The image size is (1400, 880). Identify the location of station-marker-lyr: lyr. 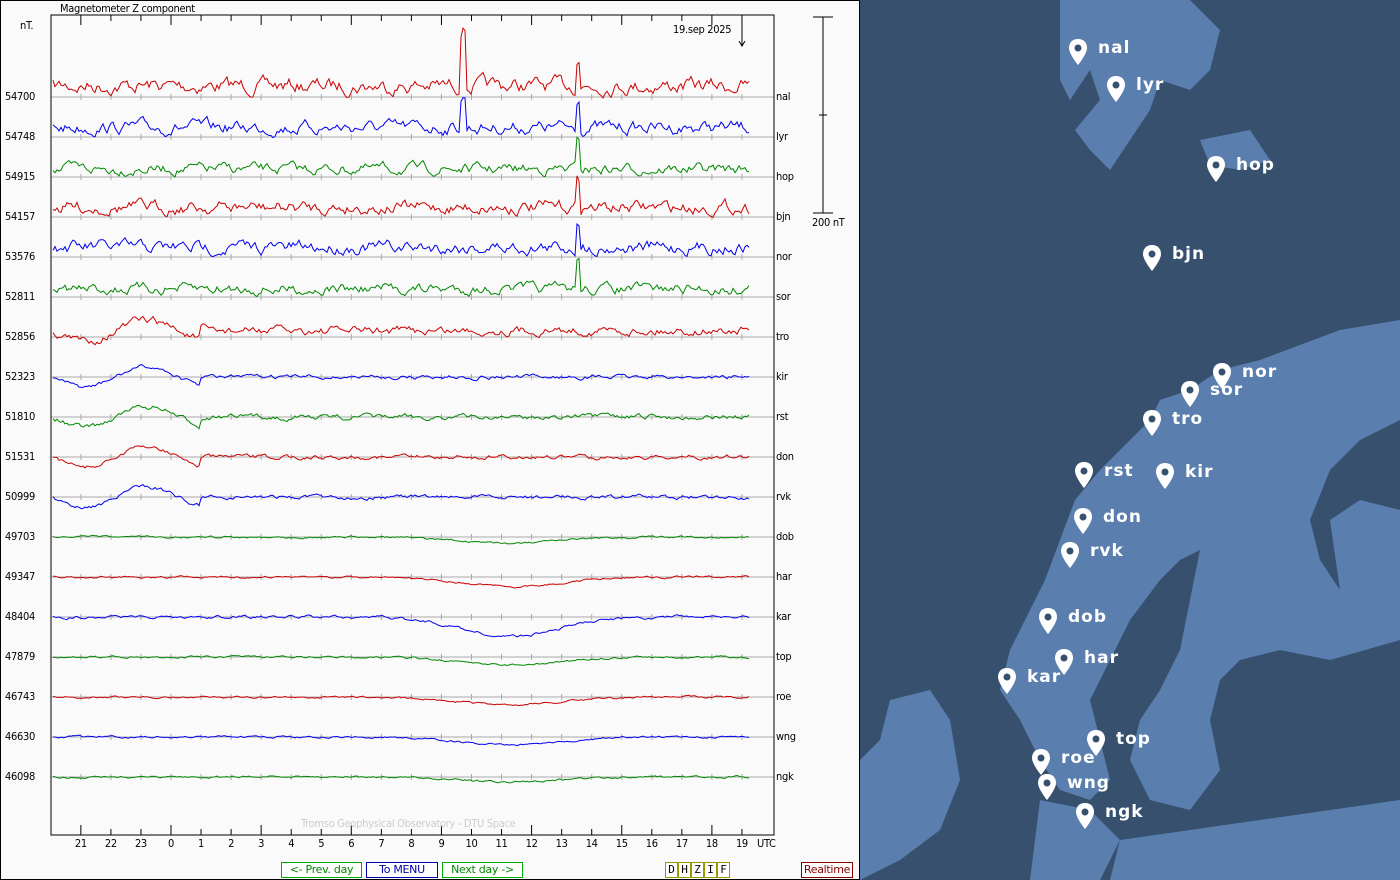
(1134, 93).